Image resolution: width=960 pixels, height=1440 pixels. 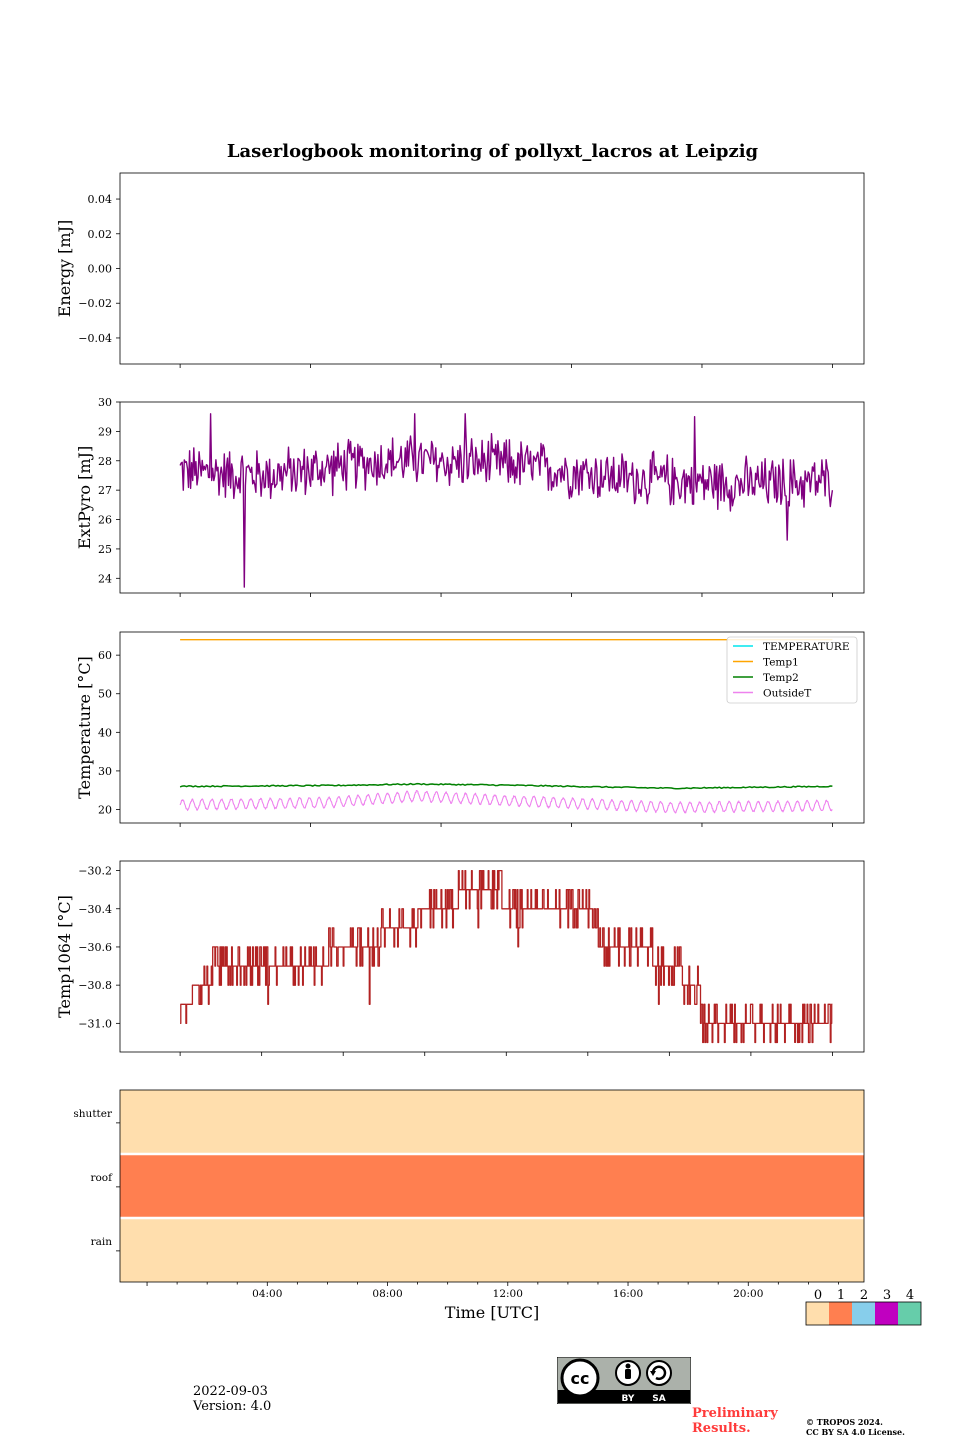 What do you see at coordinates (864, 1295) in the screenshot?
I see `colorbar-label: 2` at bounding box center [864, 1295].